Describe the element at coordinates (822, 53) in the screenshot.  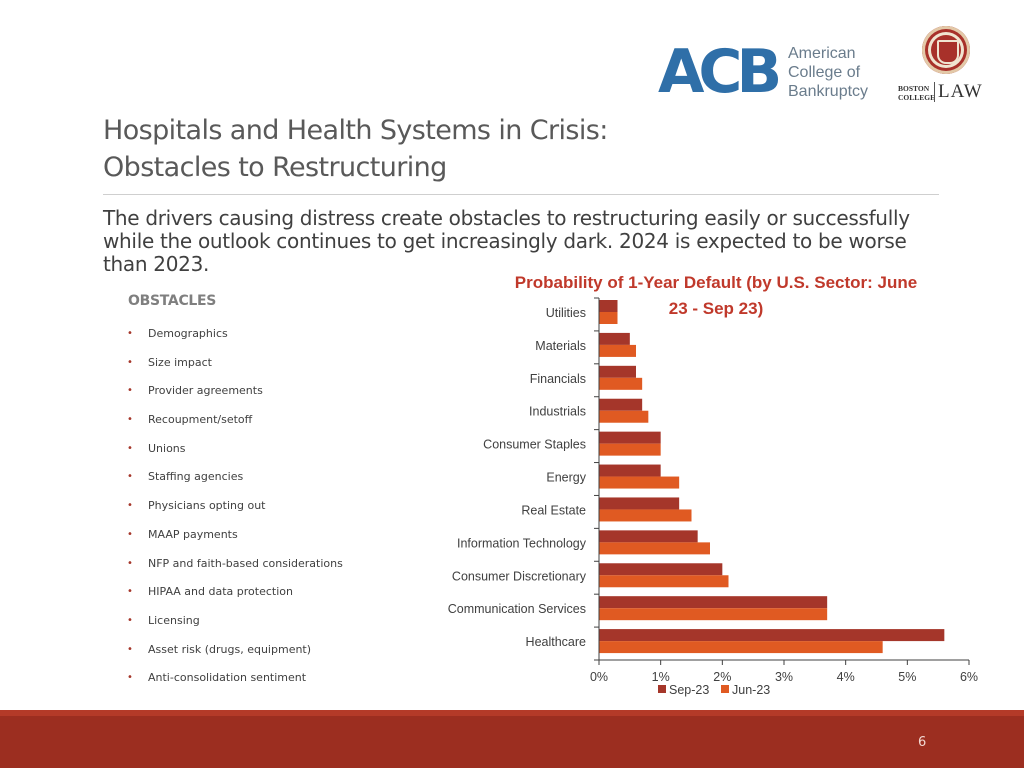
I see `acb-logo-word: American` at that location.